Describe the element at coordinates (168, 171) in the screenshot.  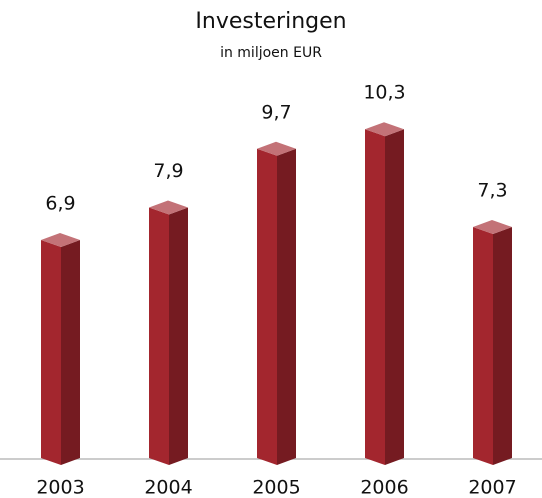
I see `value-label: 7,9` at that location.